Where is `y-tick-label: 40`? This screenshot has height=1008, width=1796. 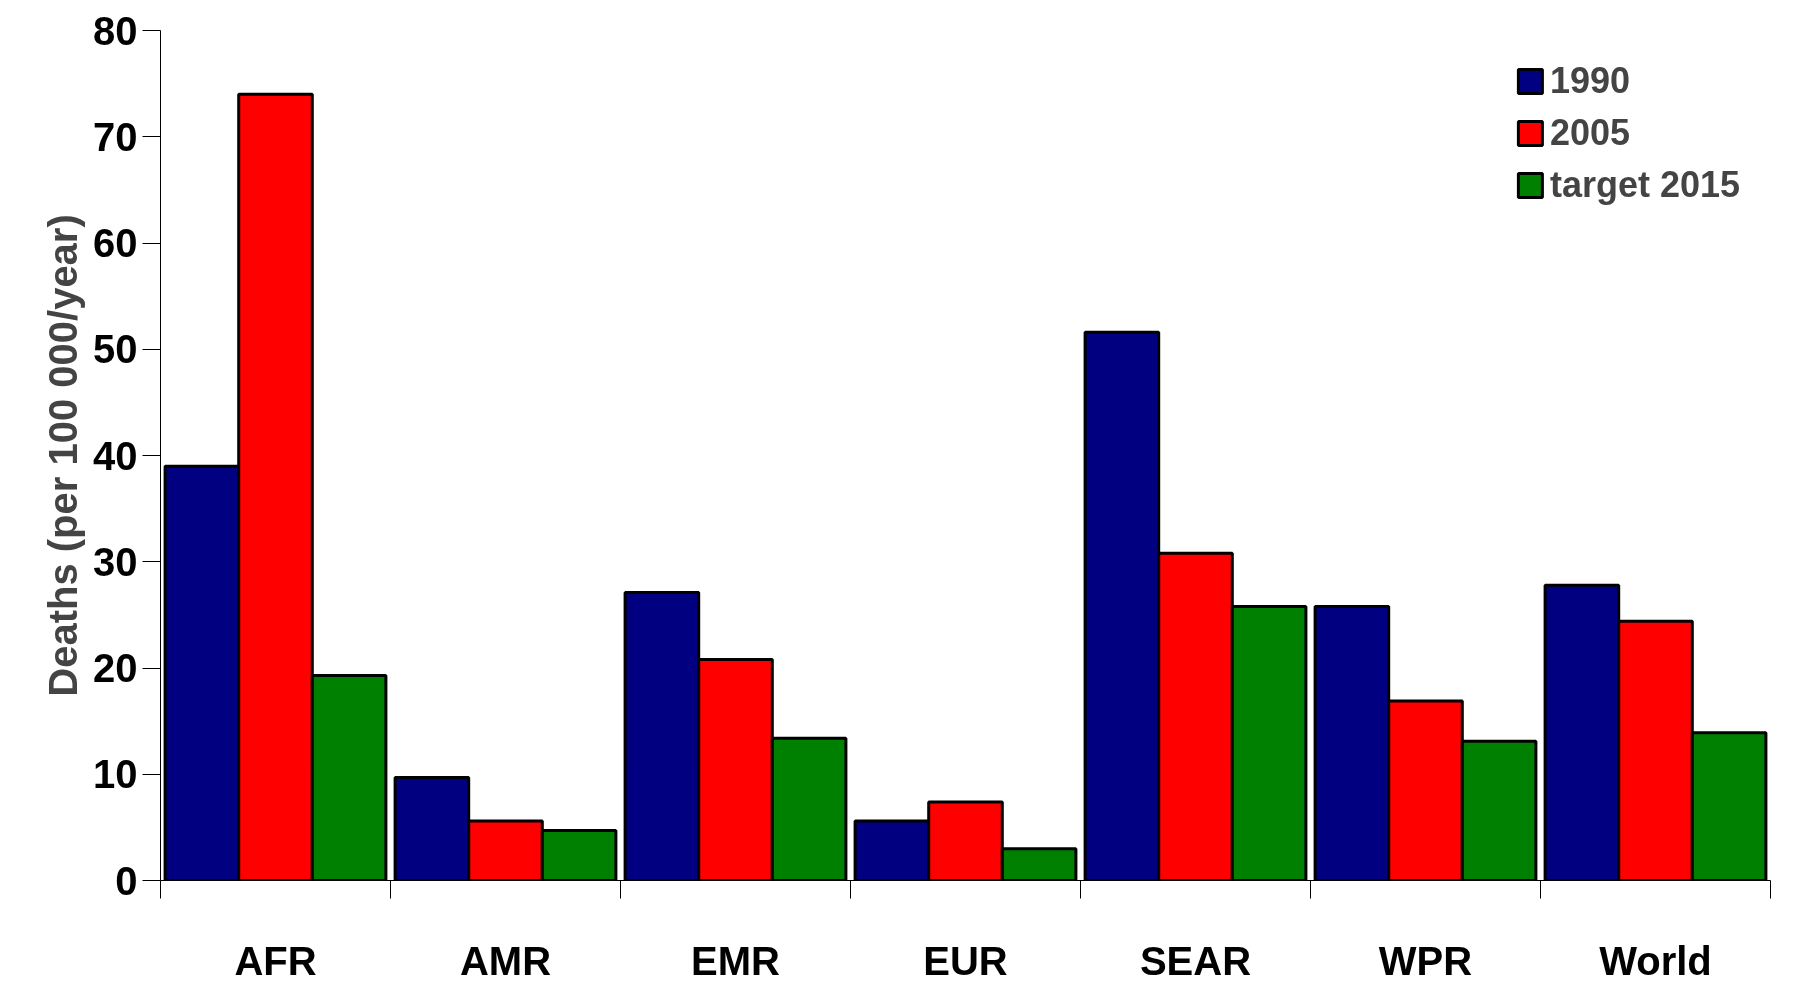
y-tick-label: 40 is located at coordinates (115, 455).